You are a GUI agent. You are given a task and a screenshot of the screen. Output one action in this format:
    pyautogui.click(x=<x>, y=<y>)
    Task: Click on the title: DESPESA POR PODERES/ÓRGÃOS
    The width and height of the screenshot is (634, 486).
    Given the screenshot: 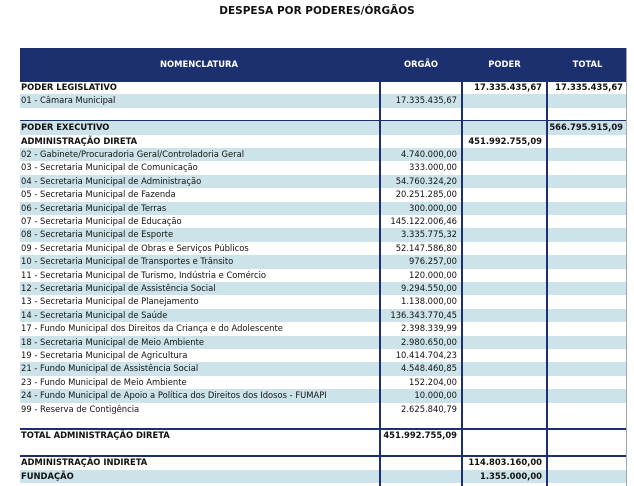 What is the action you would take?
    pyautogui.click(x=317, y=11)
    